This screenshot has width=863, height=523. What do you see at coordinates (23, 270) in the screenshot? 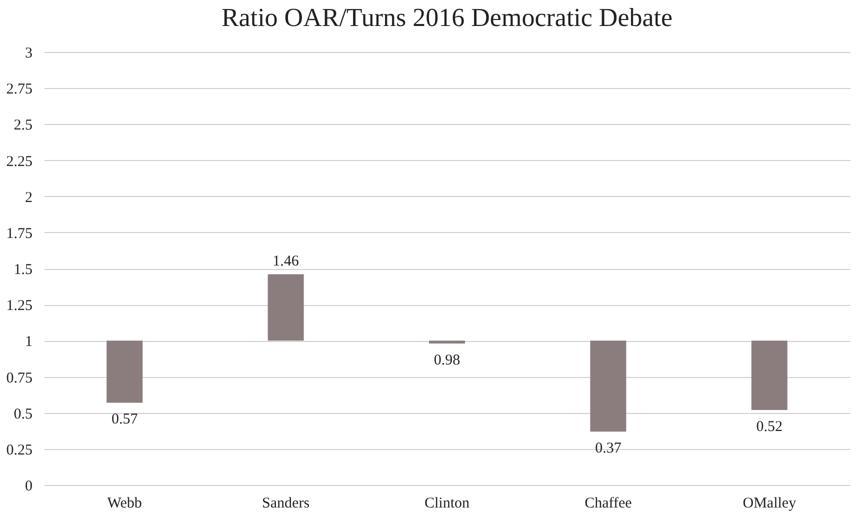
I see `y-tick-label: 1.5` at bounding box center [23, 270].